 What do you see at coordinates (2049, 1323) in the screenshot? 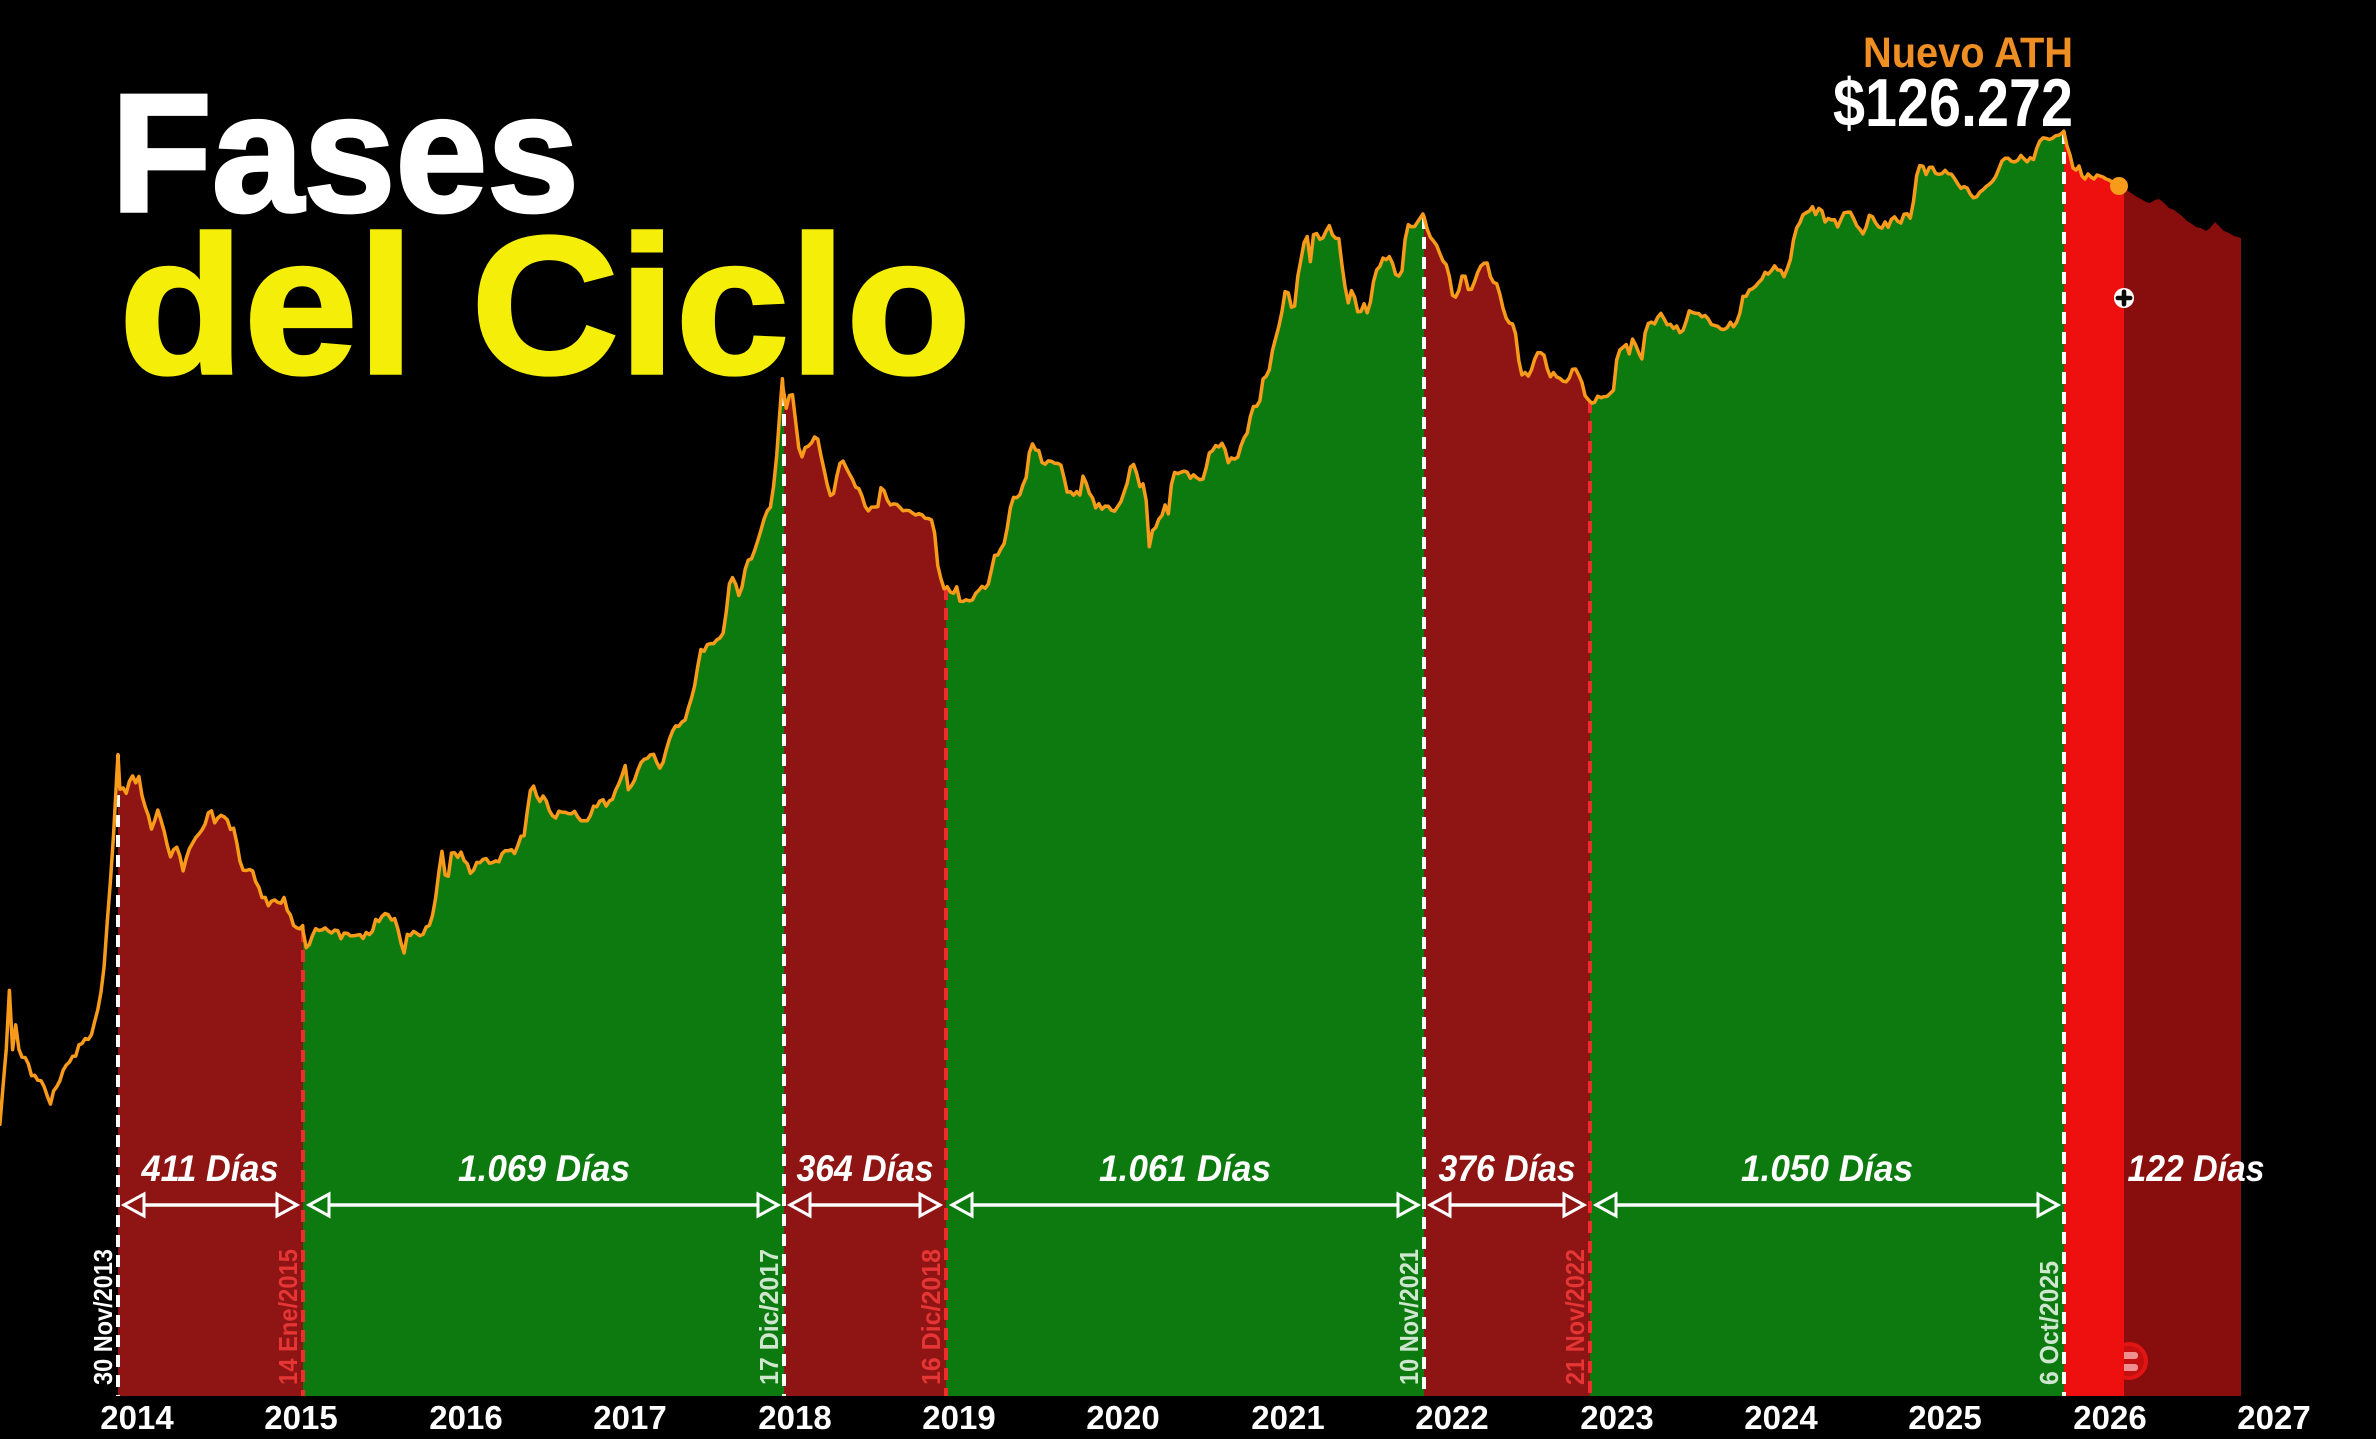
I see `svg-text: 6 Oct/2025` at bounding box center [2049, 1323].